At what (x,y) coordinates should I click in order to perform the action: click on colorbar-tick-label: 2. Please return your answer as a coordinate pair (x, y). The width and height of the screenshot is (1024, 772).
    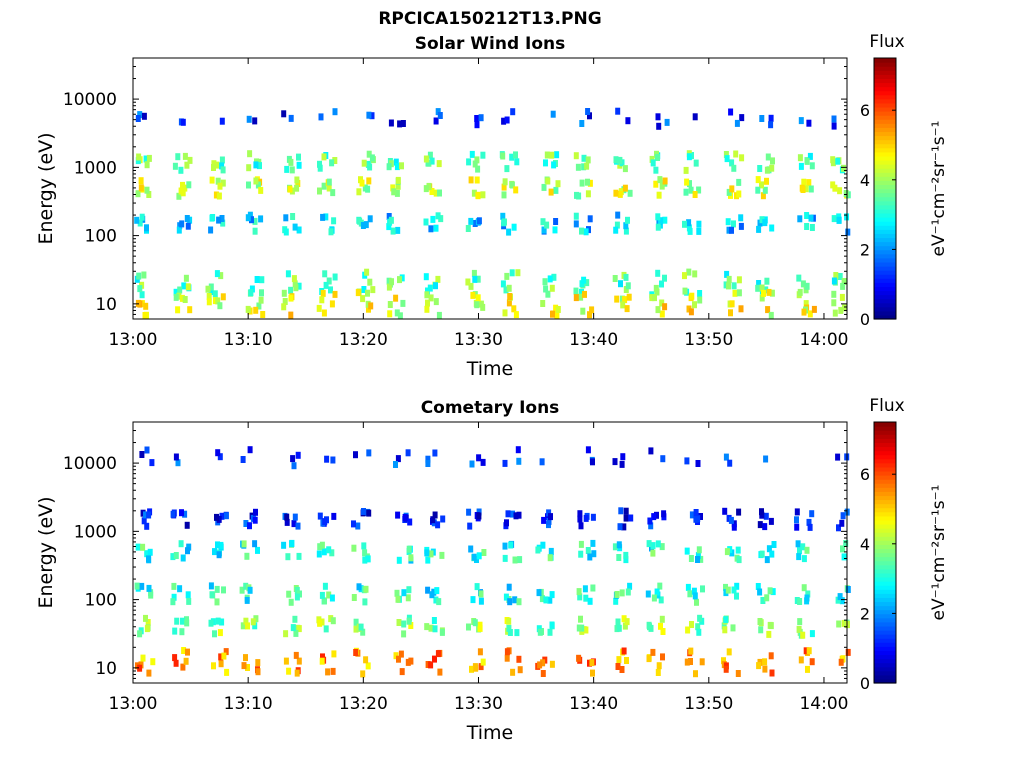
    Looking at the image, I should click on (865, 249).